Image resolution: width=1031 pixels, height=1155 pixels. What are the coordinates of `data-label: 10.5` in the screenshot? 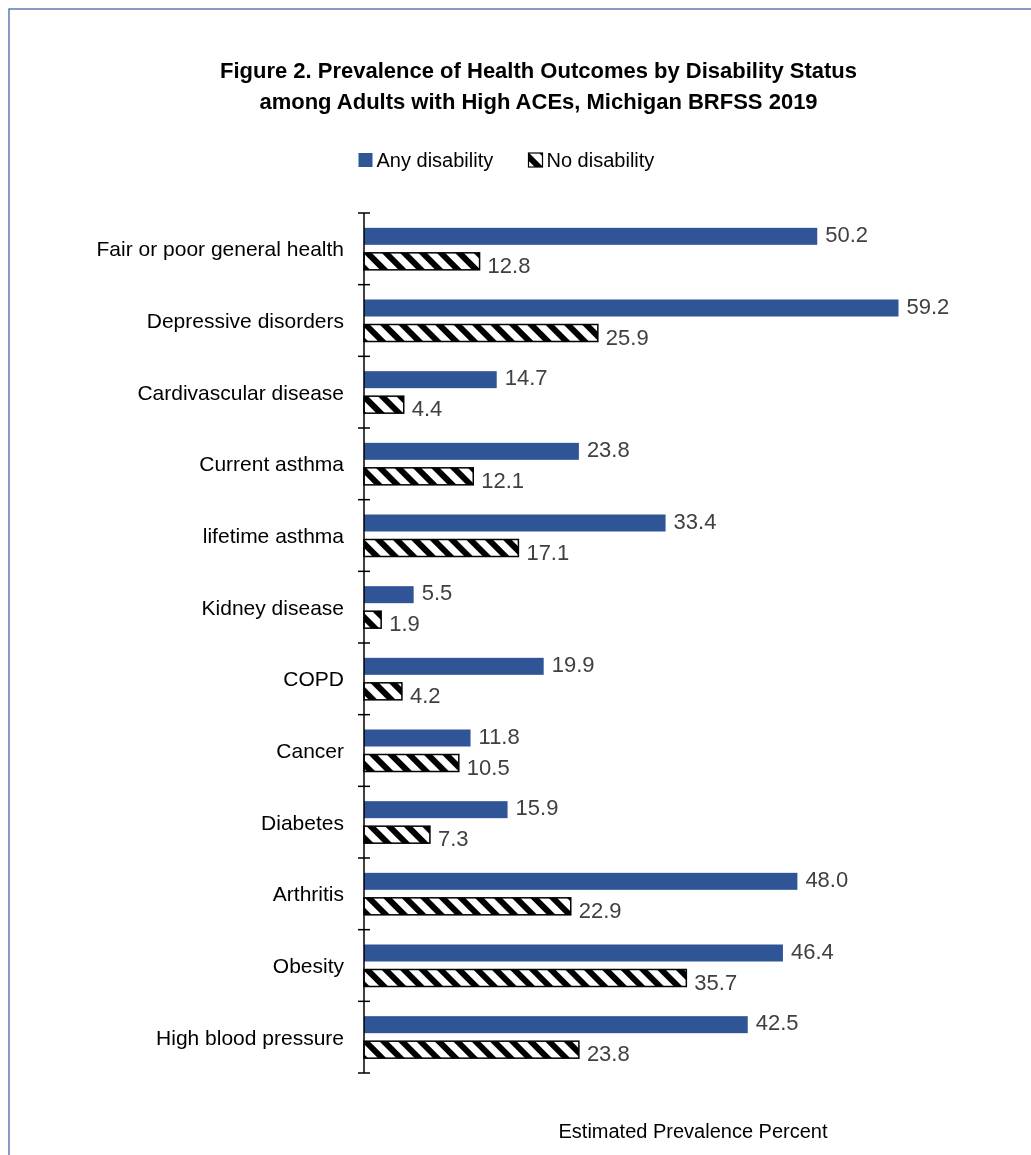 It's located at (488, 767).